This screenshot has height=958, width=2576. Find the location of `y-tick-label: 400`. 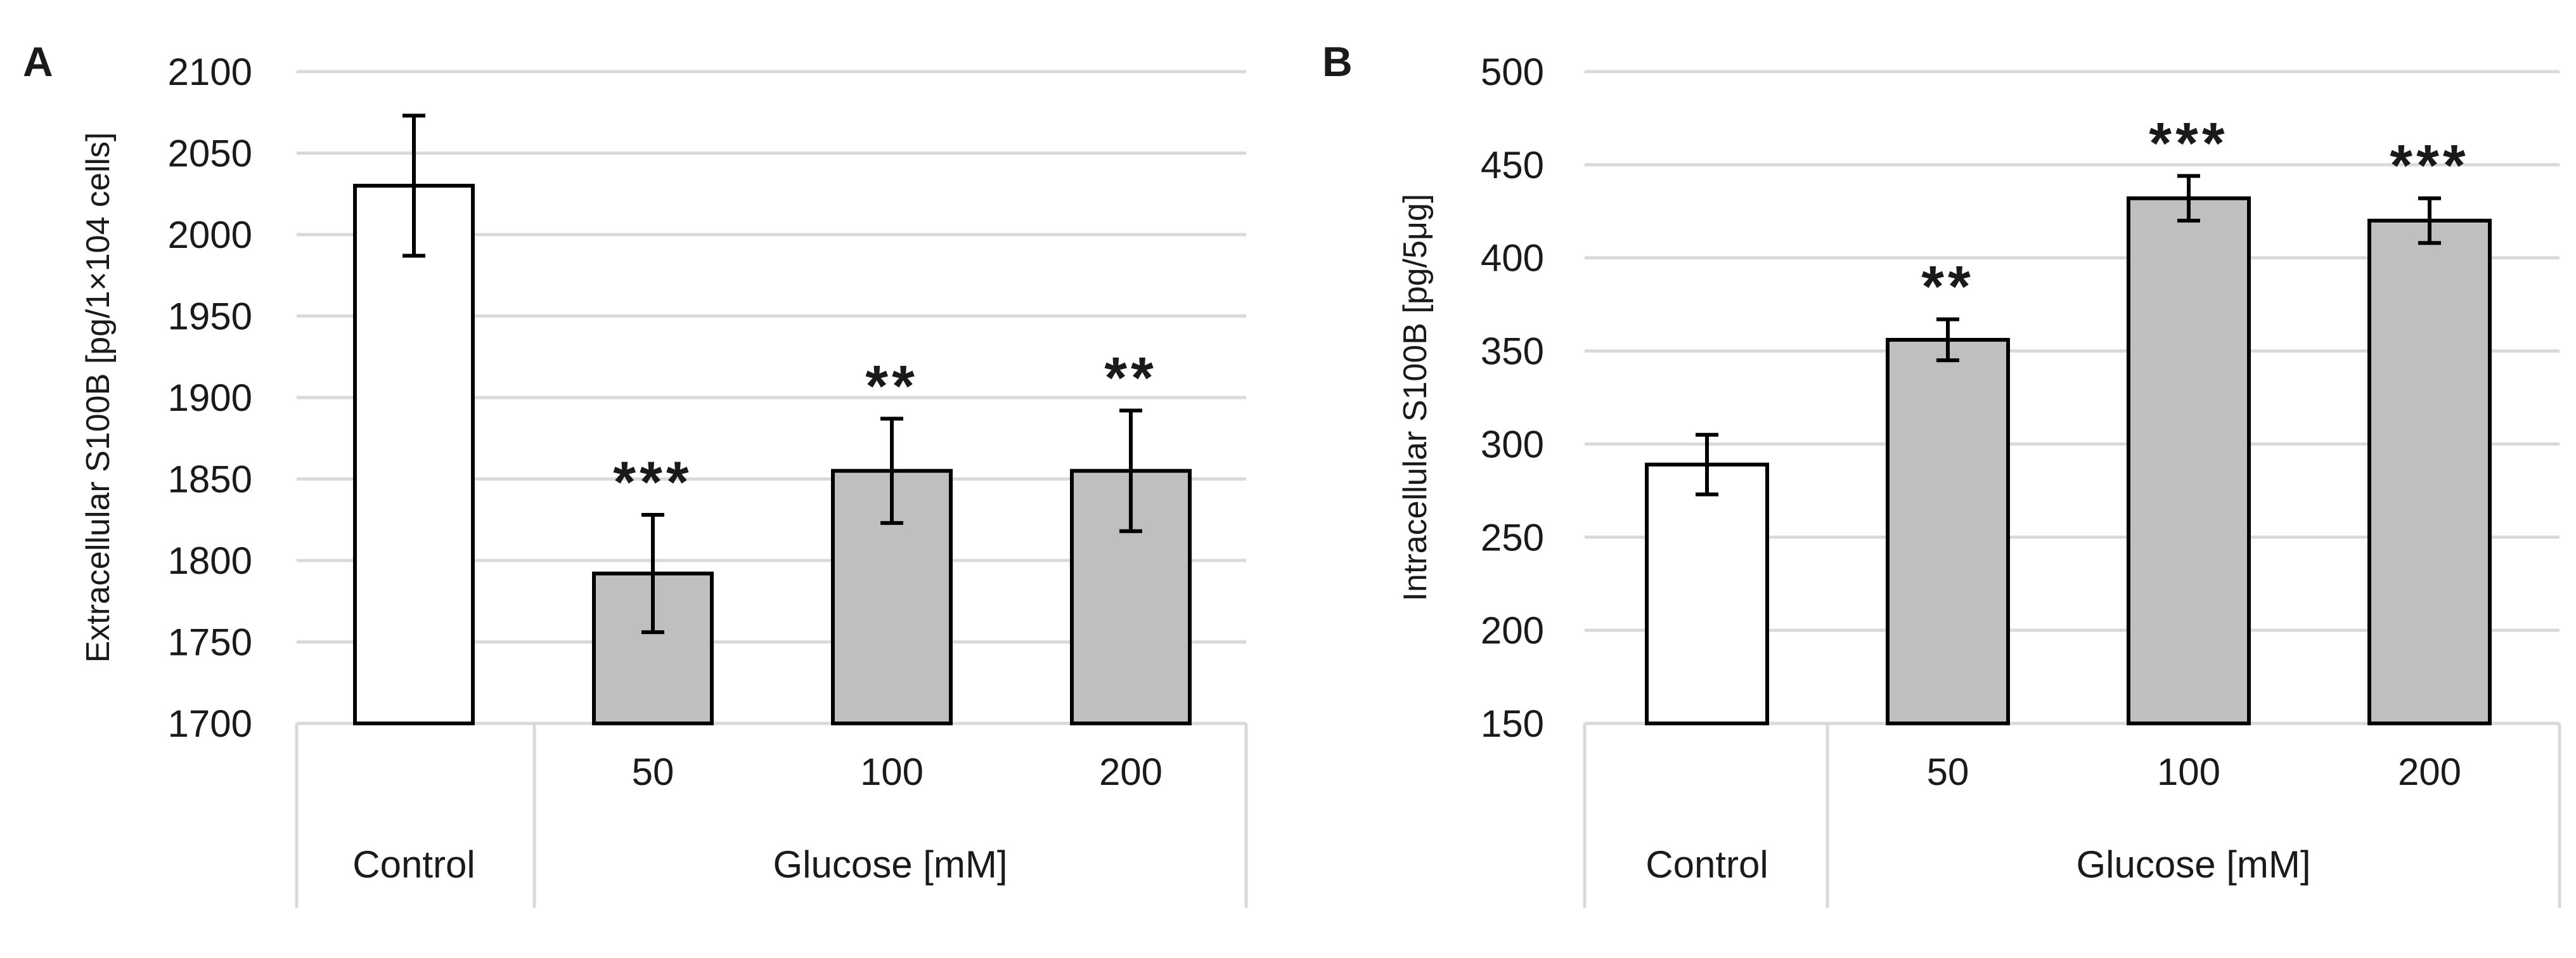

y-tick-label: 400 is located at coordinates (1512, 258).